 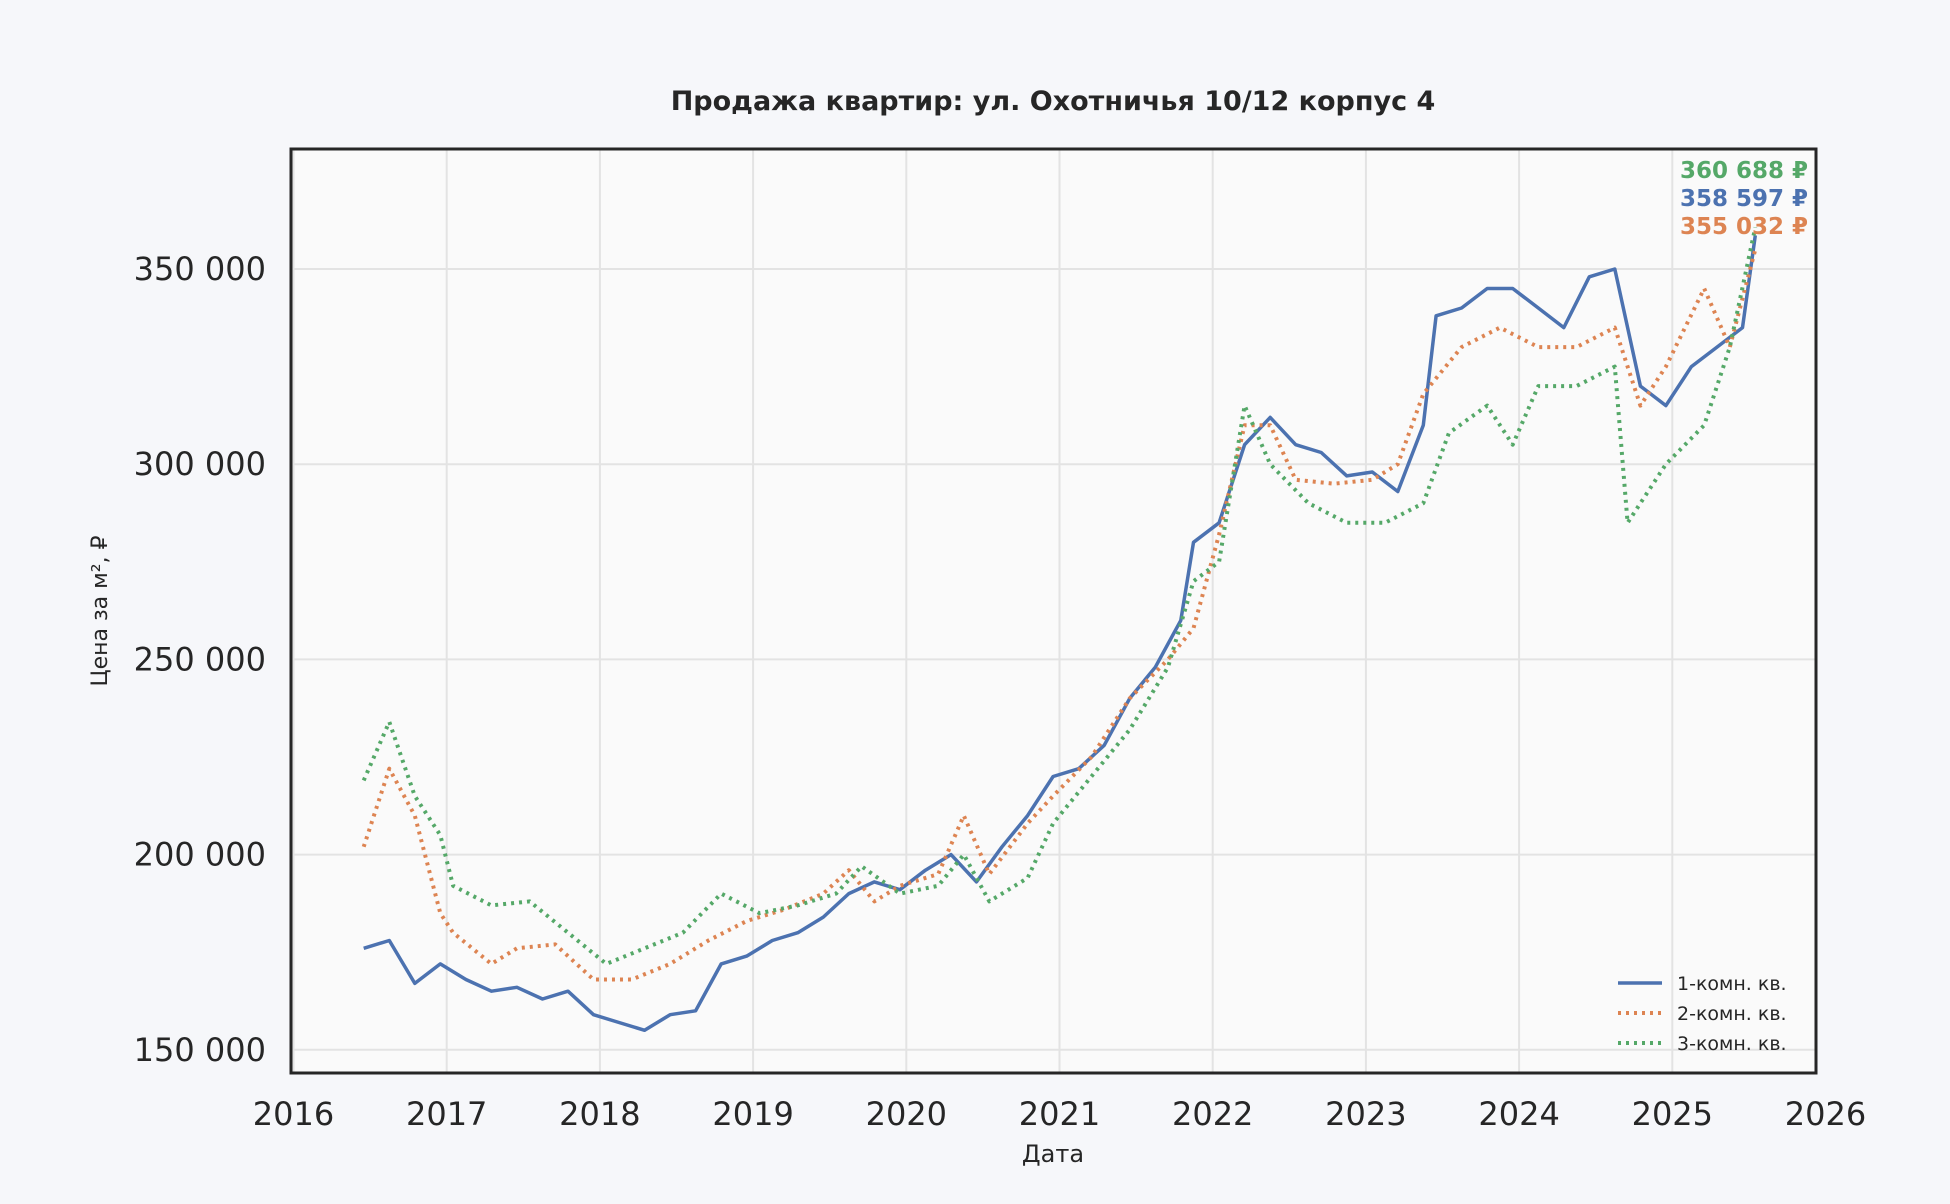 I want to click on x-tick-label: 2026, so click(x=1825, y=1114).